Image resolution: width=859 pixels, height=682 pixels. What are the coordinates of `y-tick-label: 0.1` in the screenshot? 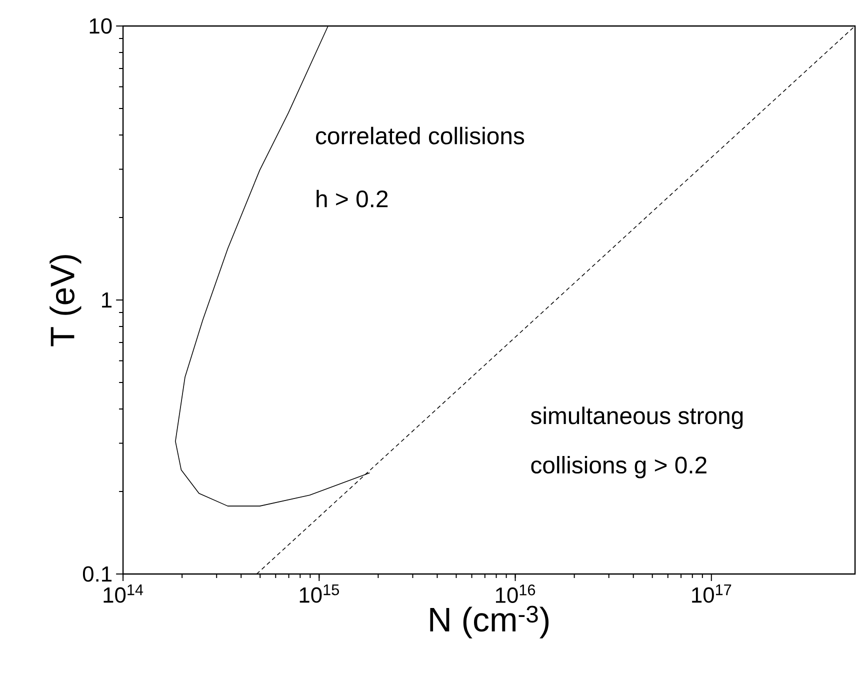 It's located at (97, 574).